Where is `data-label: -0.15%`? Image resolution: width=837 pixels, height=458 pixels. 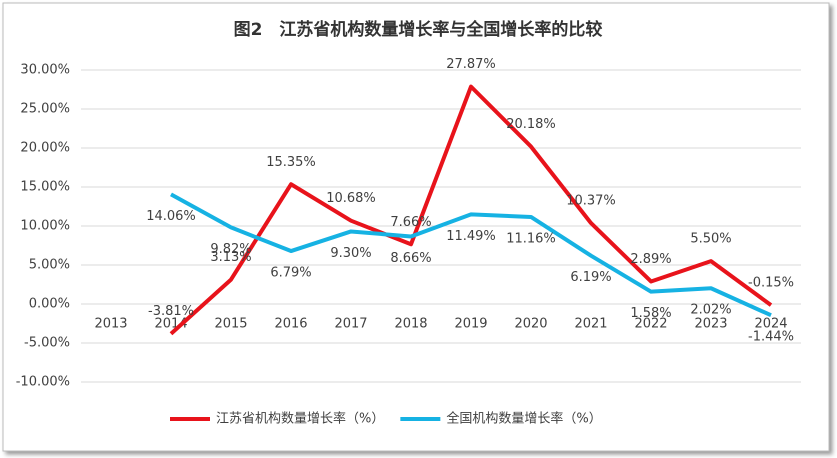 data-label: -0.15% is located at coordinates (771, 283).